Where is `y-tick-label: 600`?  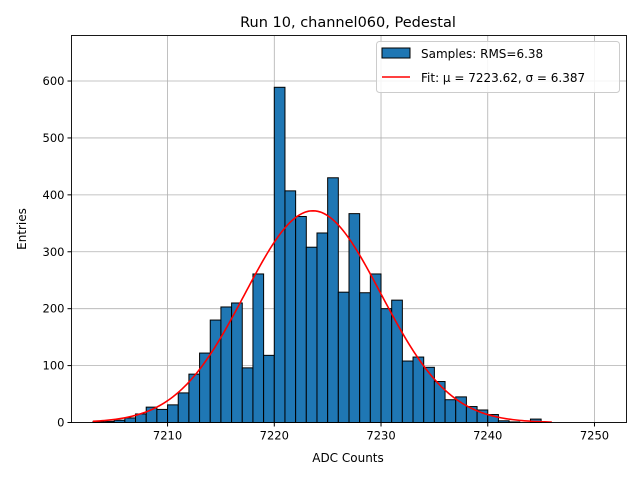 y-tick-label: 600 is located at coordinates (54, 81).